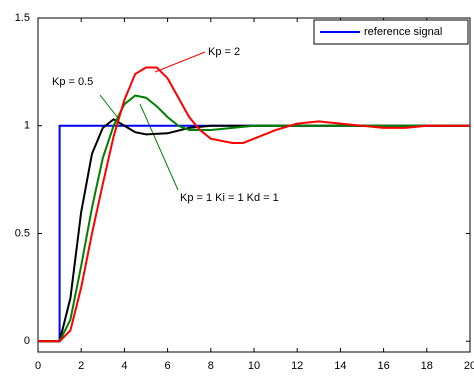  What do you see at coordinates (427, 366) in the screenshot?
I see `x-tick-label: 18` at bounding box center [427, 366].